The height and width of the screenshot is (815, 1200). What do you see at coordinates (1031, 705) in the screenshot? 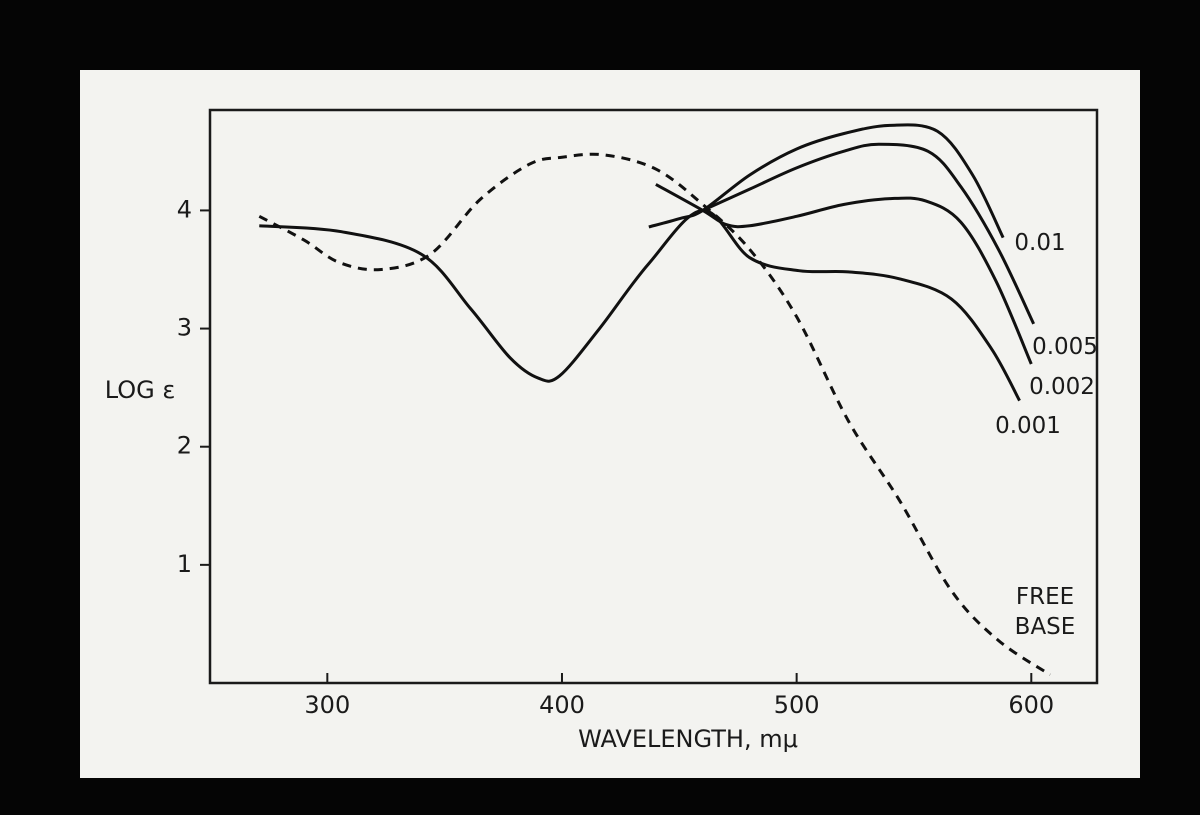
I see `x-tick-label: 600` at bounding box center [1031, 705].